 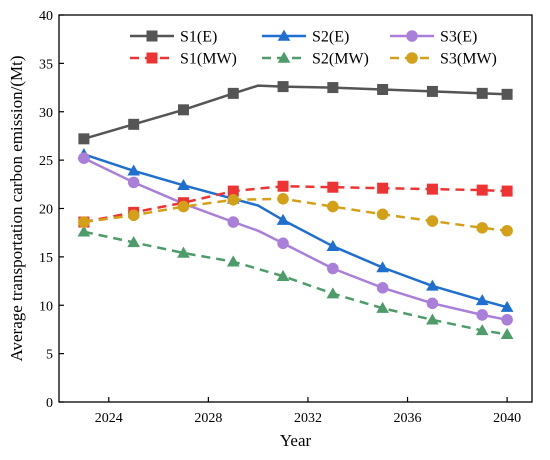 What do you see at coordinates (46, 161) in the screenshot?
I see `y-tick-label: 25` at bounding box center [46, 161].